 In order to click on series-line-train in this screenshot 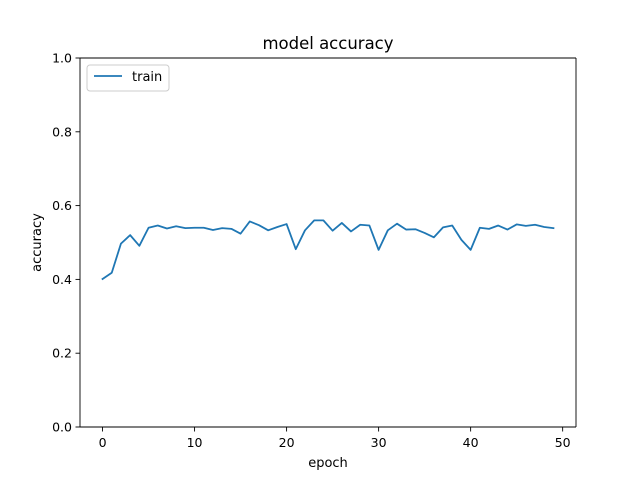, I will do `click(328, 250)`.